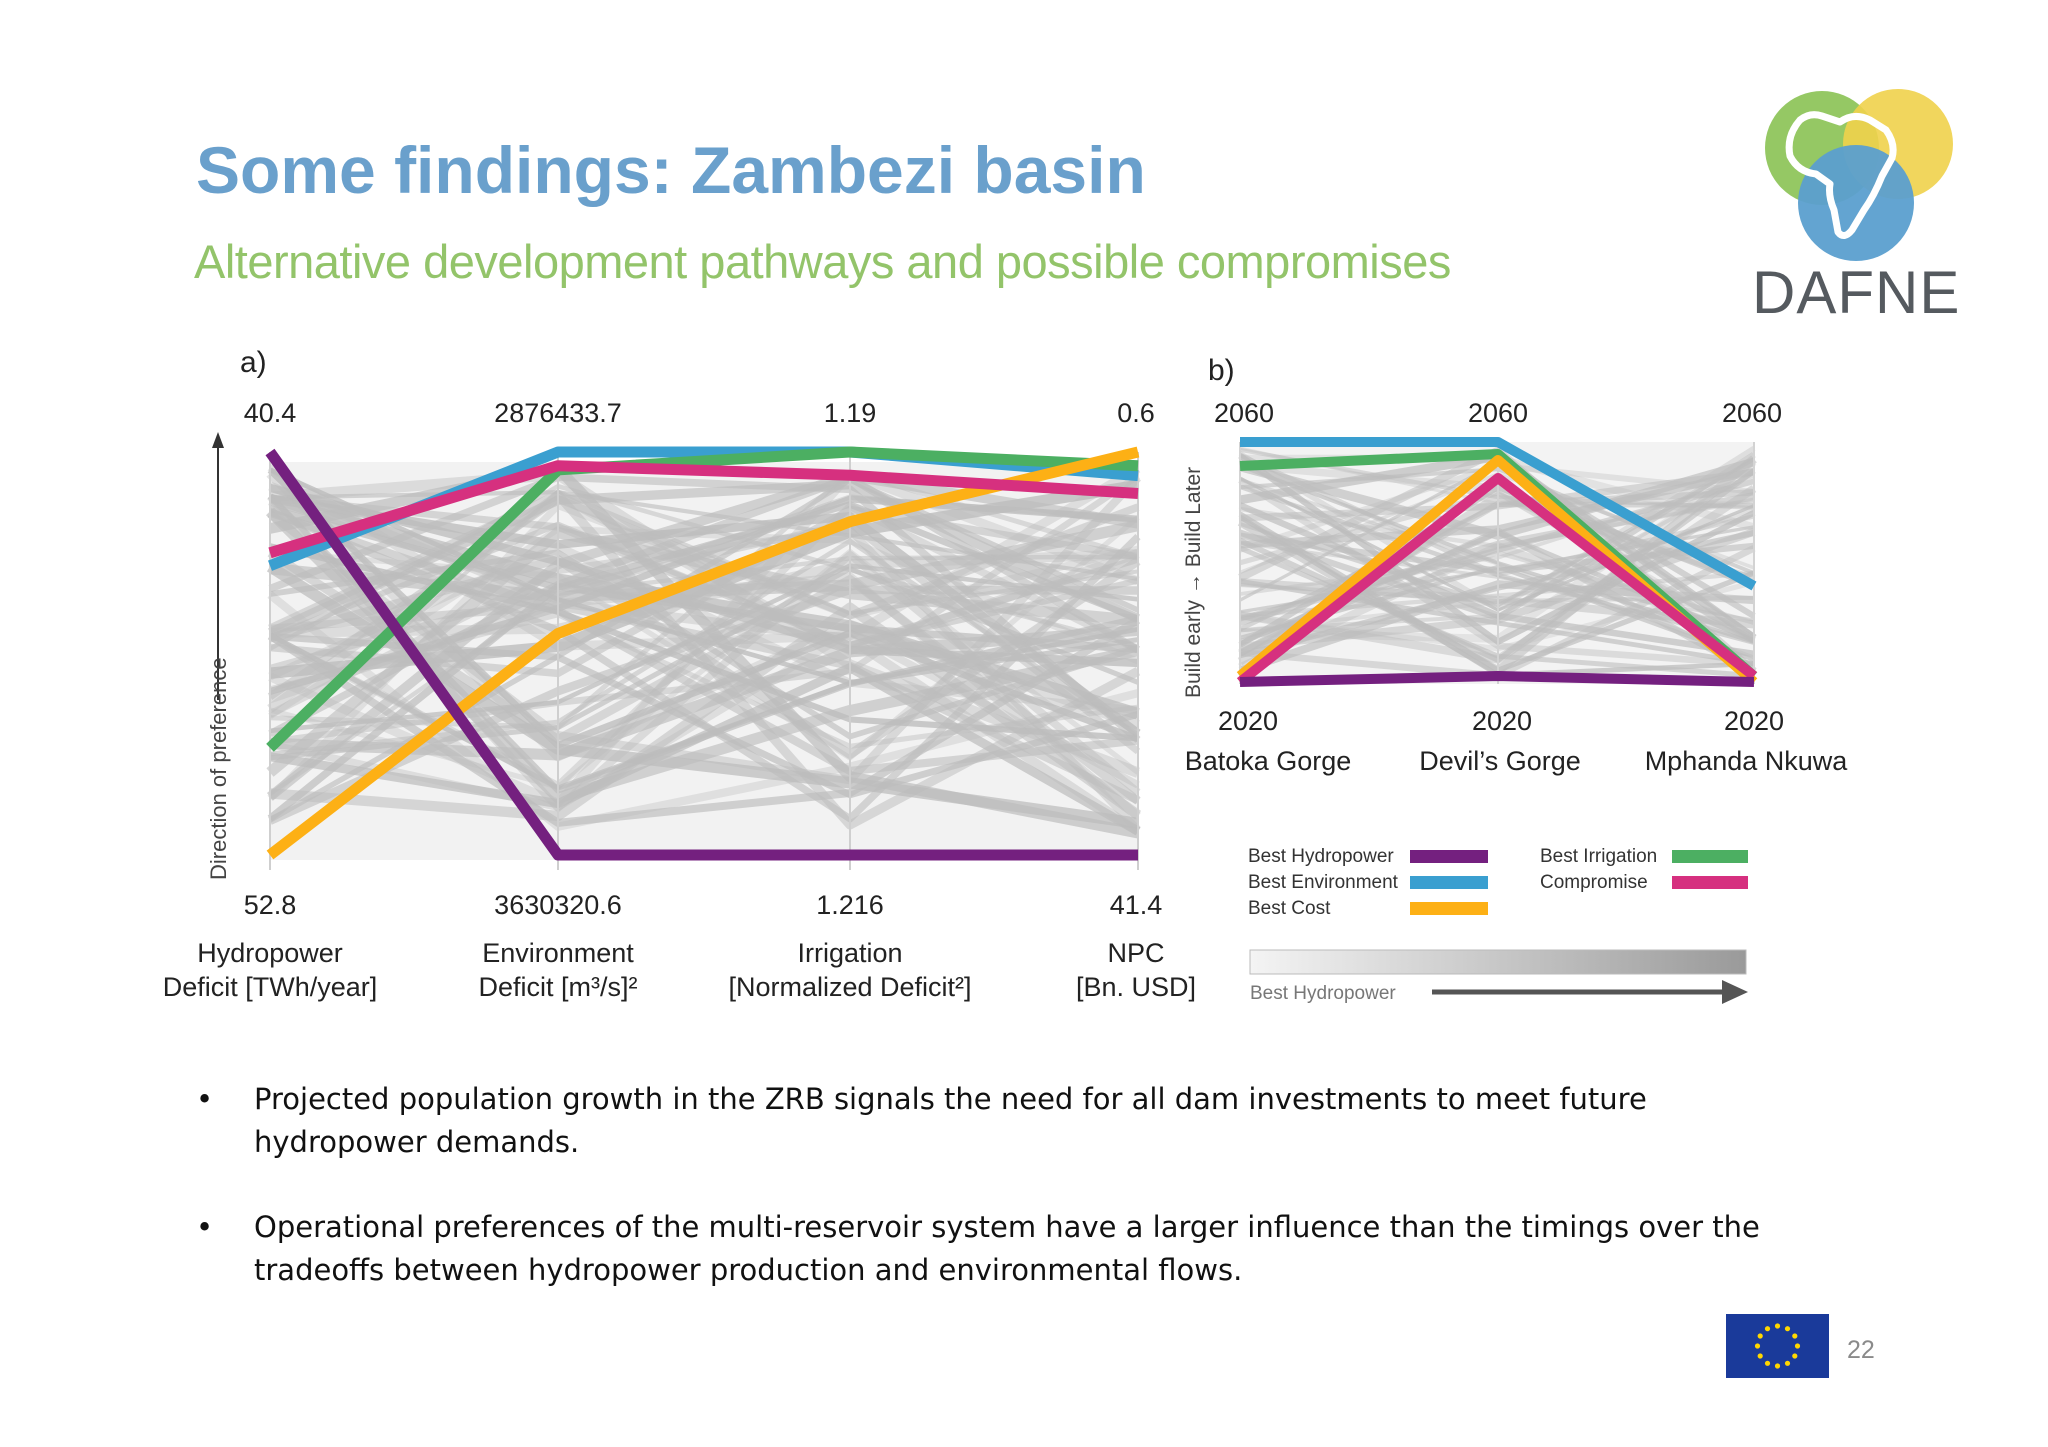 The width and height of the screenshot is (2048, 1447). What do you see at coordinates (1323, 882) in the screenshot?
I see `legend-label: Best Environment` at bounding box center [1323, 882].